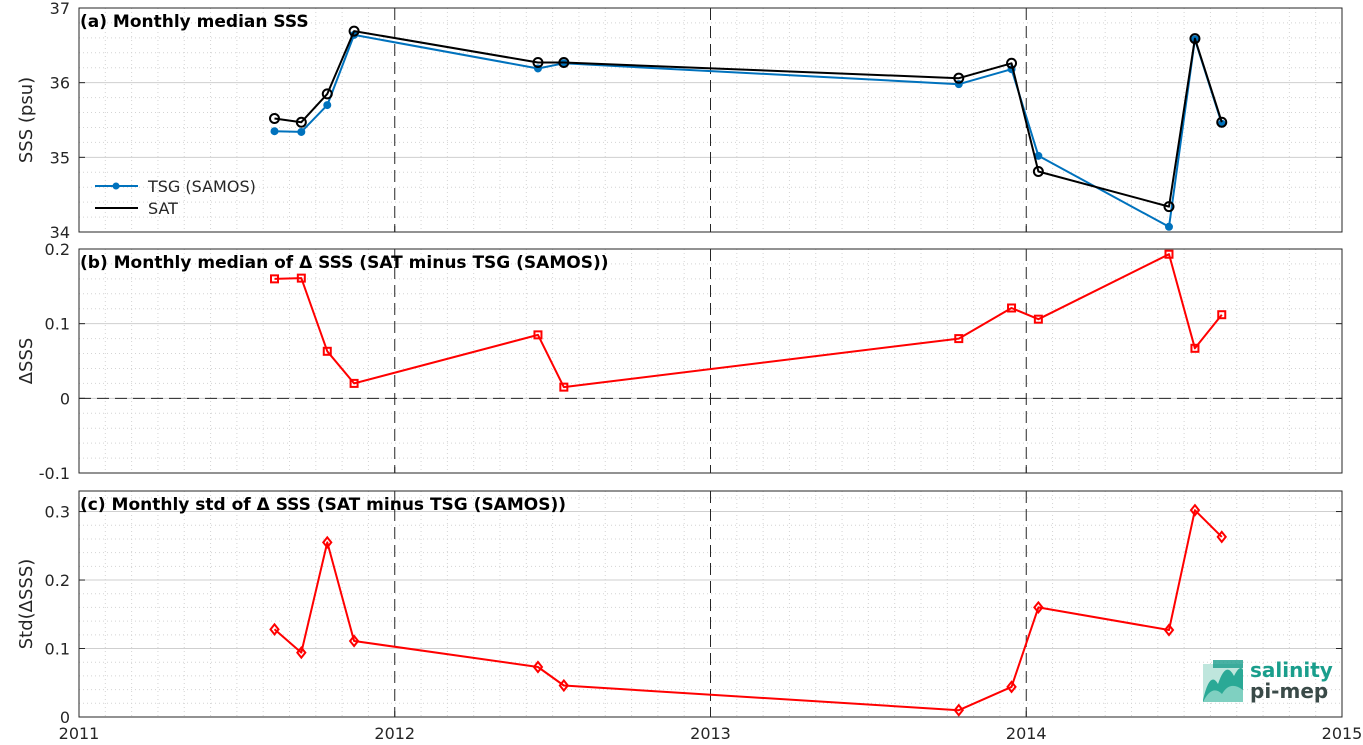 This screenshot has height=745, width=1363. I want to click on panel-c-xtick-label: 2011, so click(79, 733).